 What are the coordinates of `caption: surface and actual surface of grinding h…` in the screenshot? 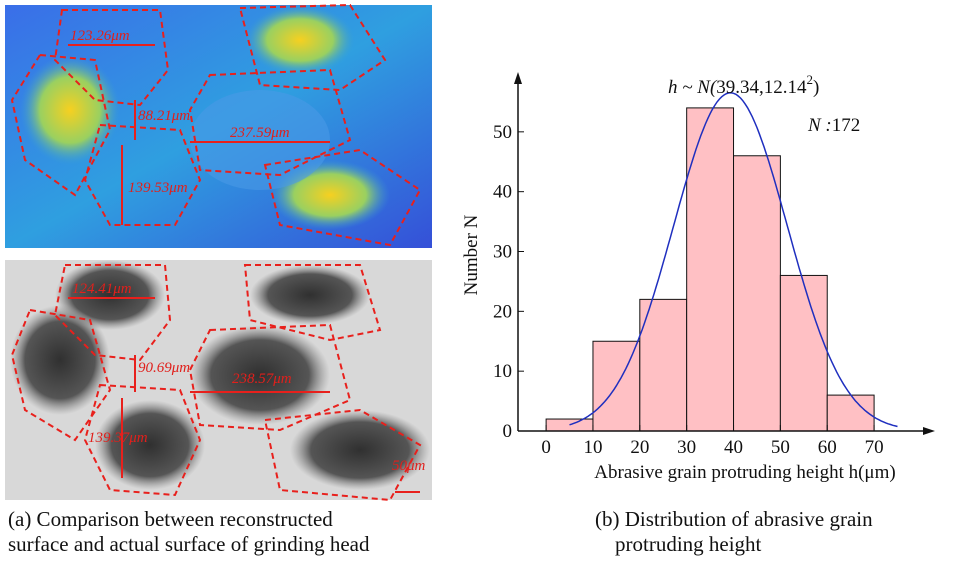 It's located at (189, 544).